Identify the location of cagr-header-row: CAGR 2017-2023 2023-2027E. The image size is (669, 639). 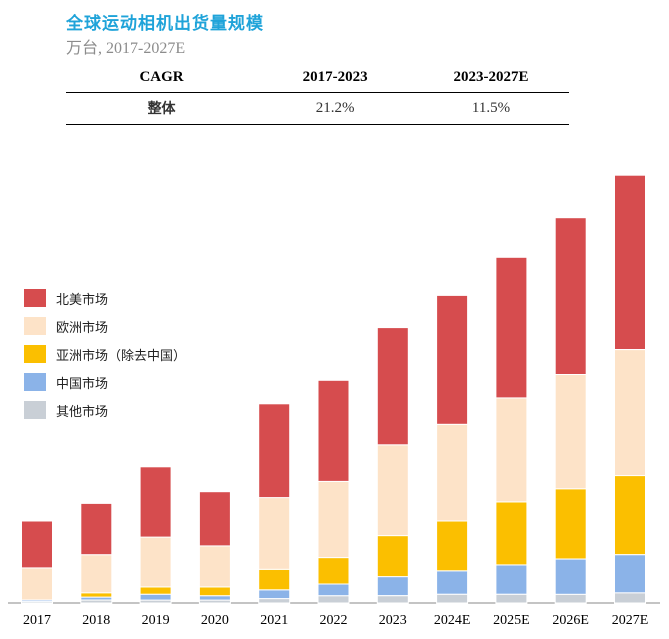
(317, 78).